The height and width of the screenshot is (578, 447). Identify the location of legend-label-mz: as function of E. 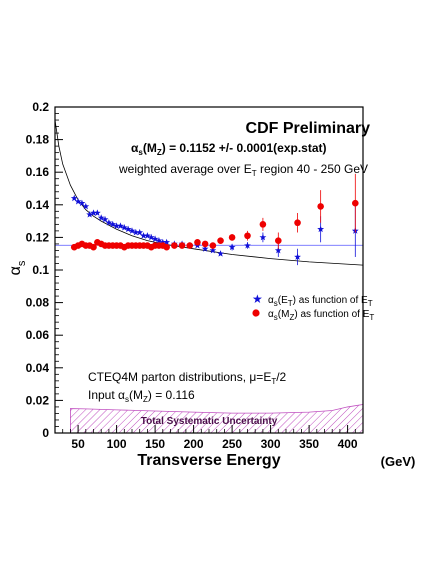
(334, 314).